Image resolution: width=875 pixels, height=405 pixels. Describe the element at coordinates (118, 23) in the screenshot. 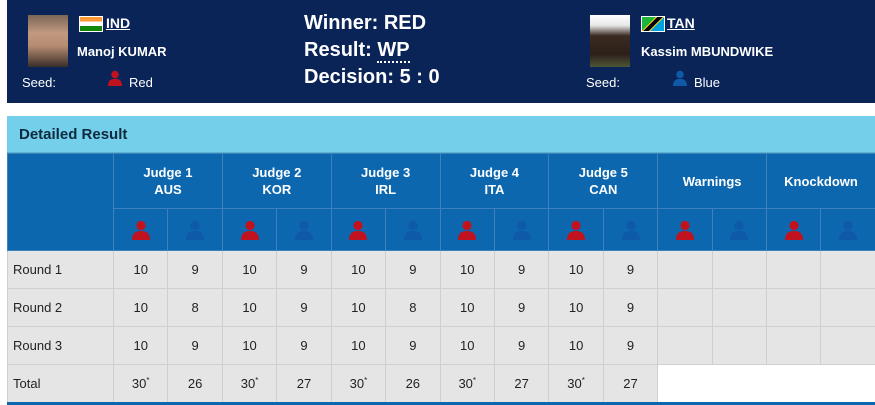

I see `red-athlete-noc: IND` at that location.